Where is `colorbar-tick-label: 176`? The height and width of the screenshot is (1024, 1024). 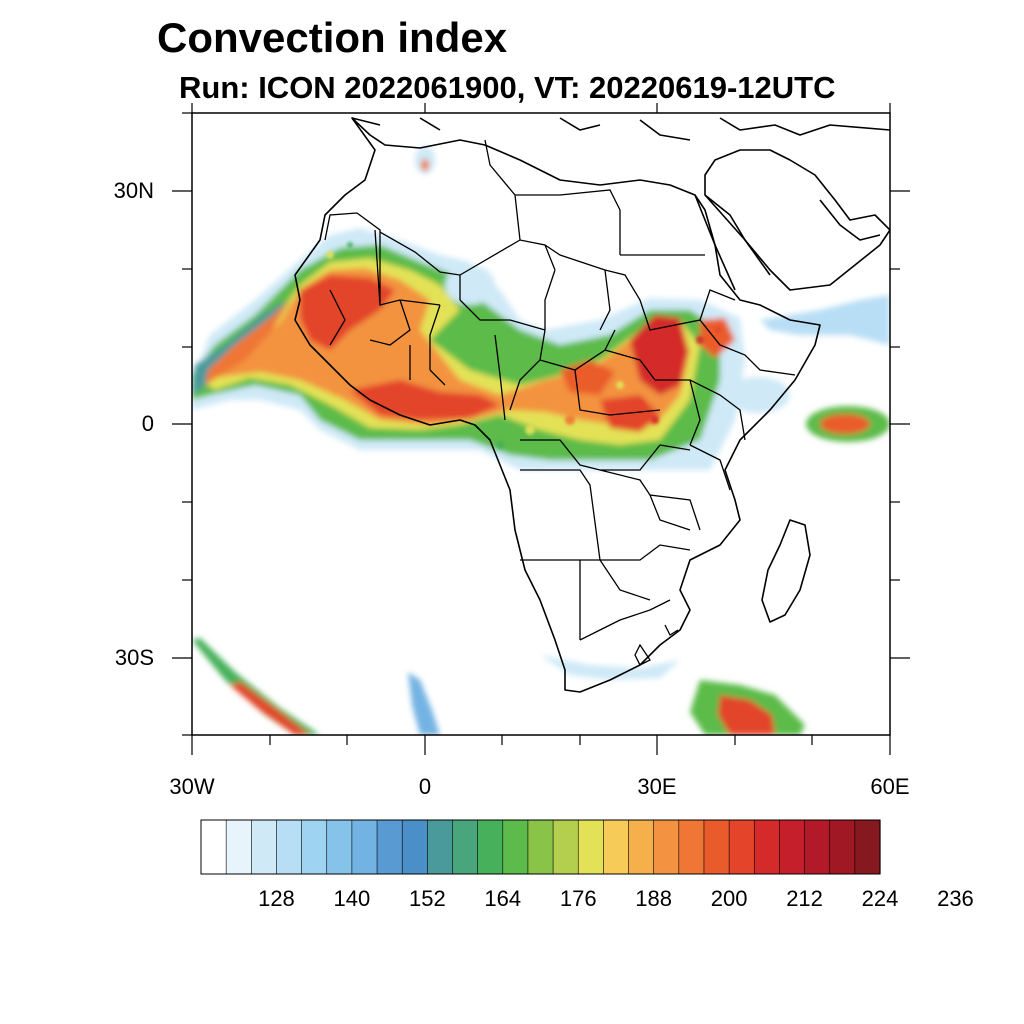 colorbar-tick-label: 176 is located at coordinates (578, 898).